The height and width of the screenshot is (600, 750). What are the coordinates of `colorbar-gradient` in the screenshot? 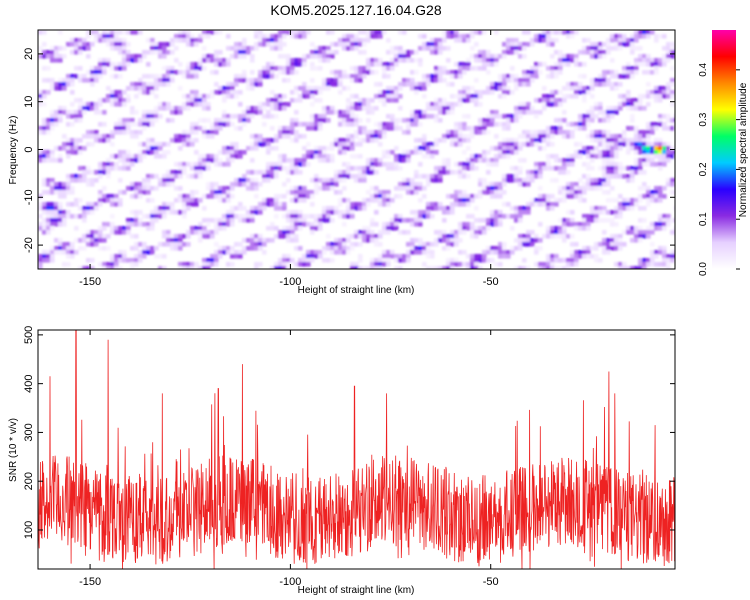 It's located at (724, 149).